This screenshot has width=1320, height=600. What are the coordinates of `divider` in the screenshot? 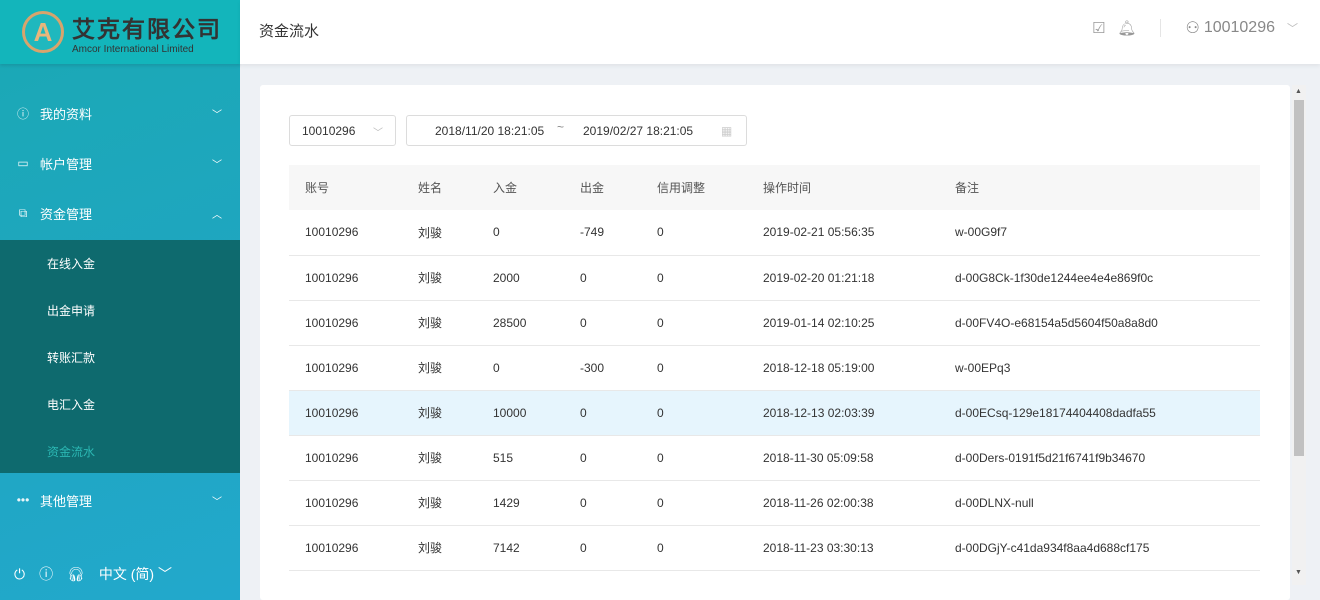 It's located at (1161, 28).